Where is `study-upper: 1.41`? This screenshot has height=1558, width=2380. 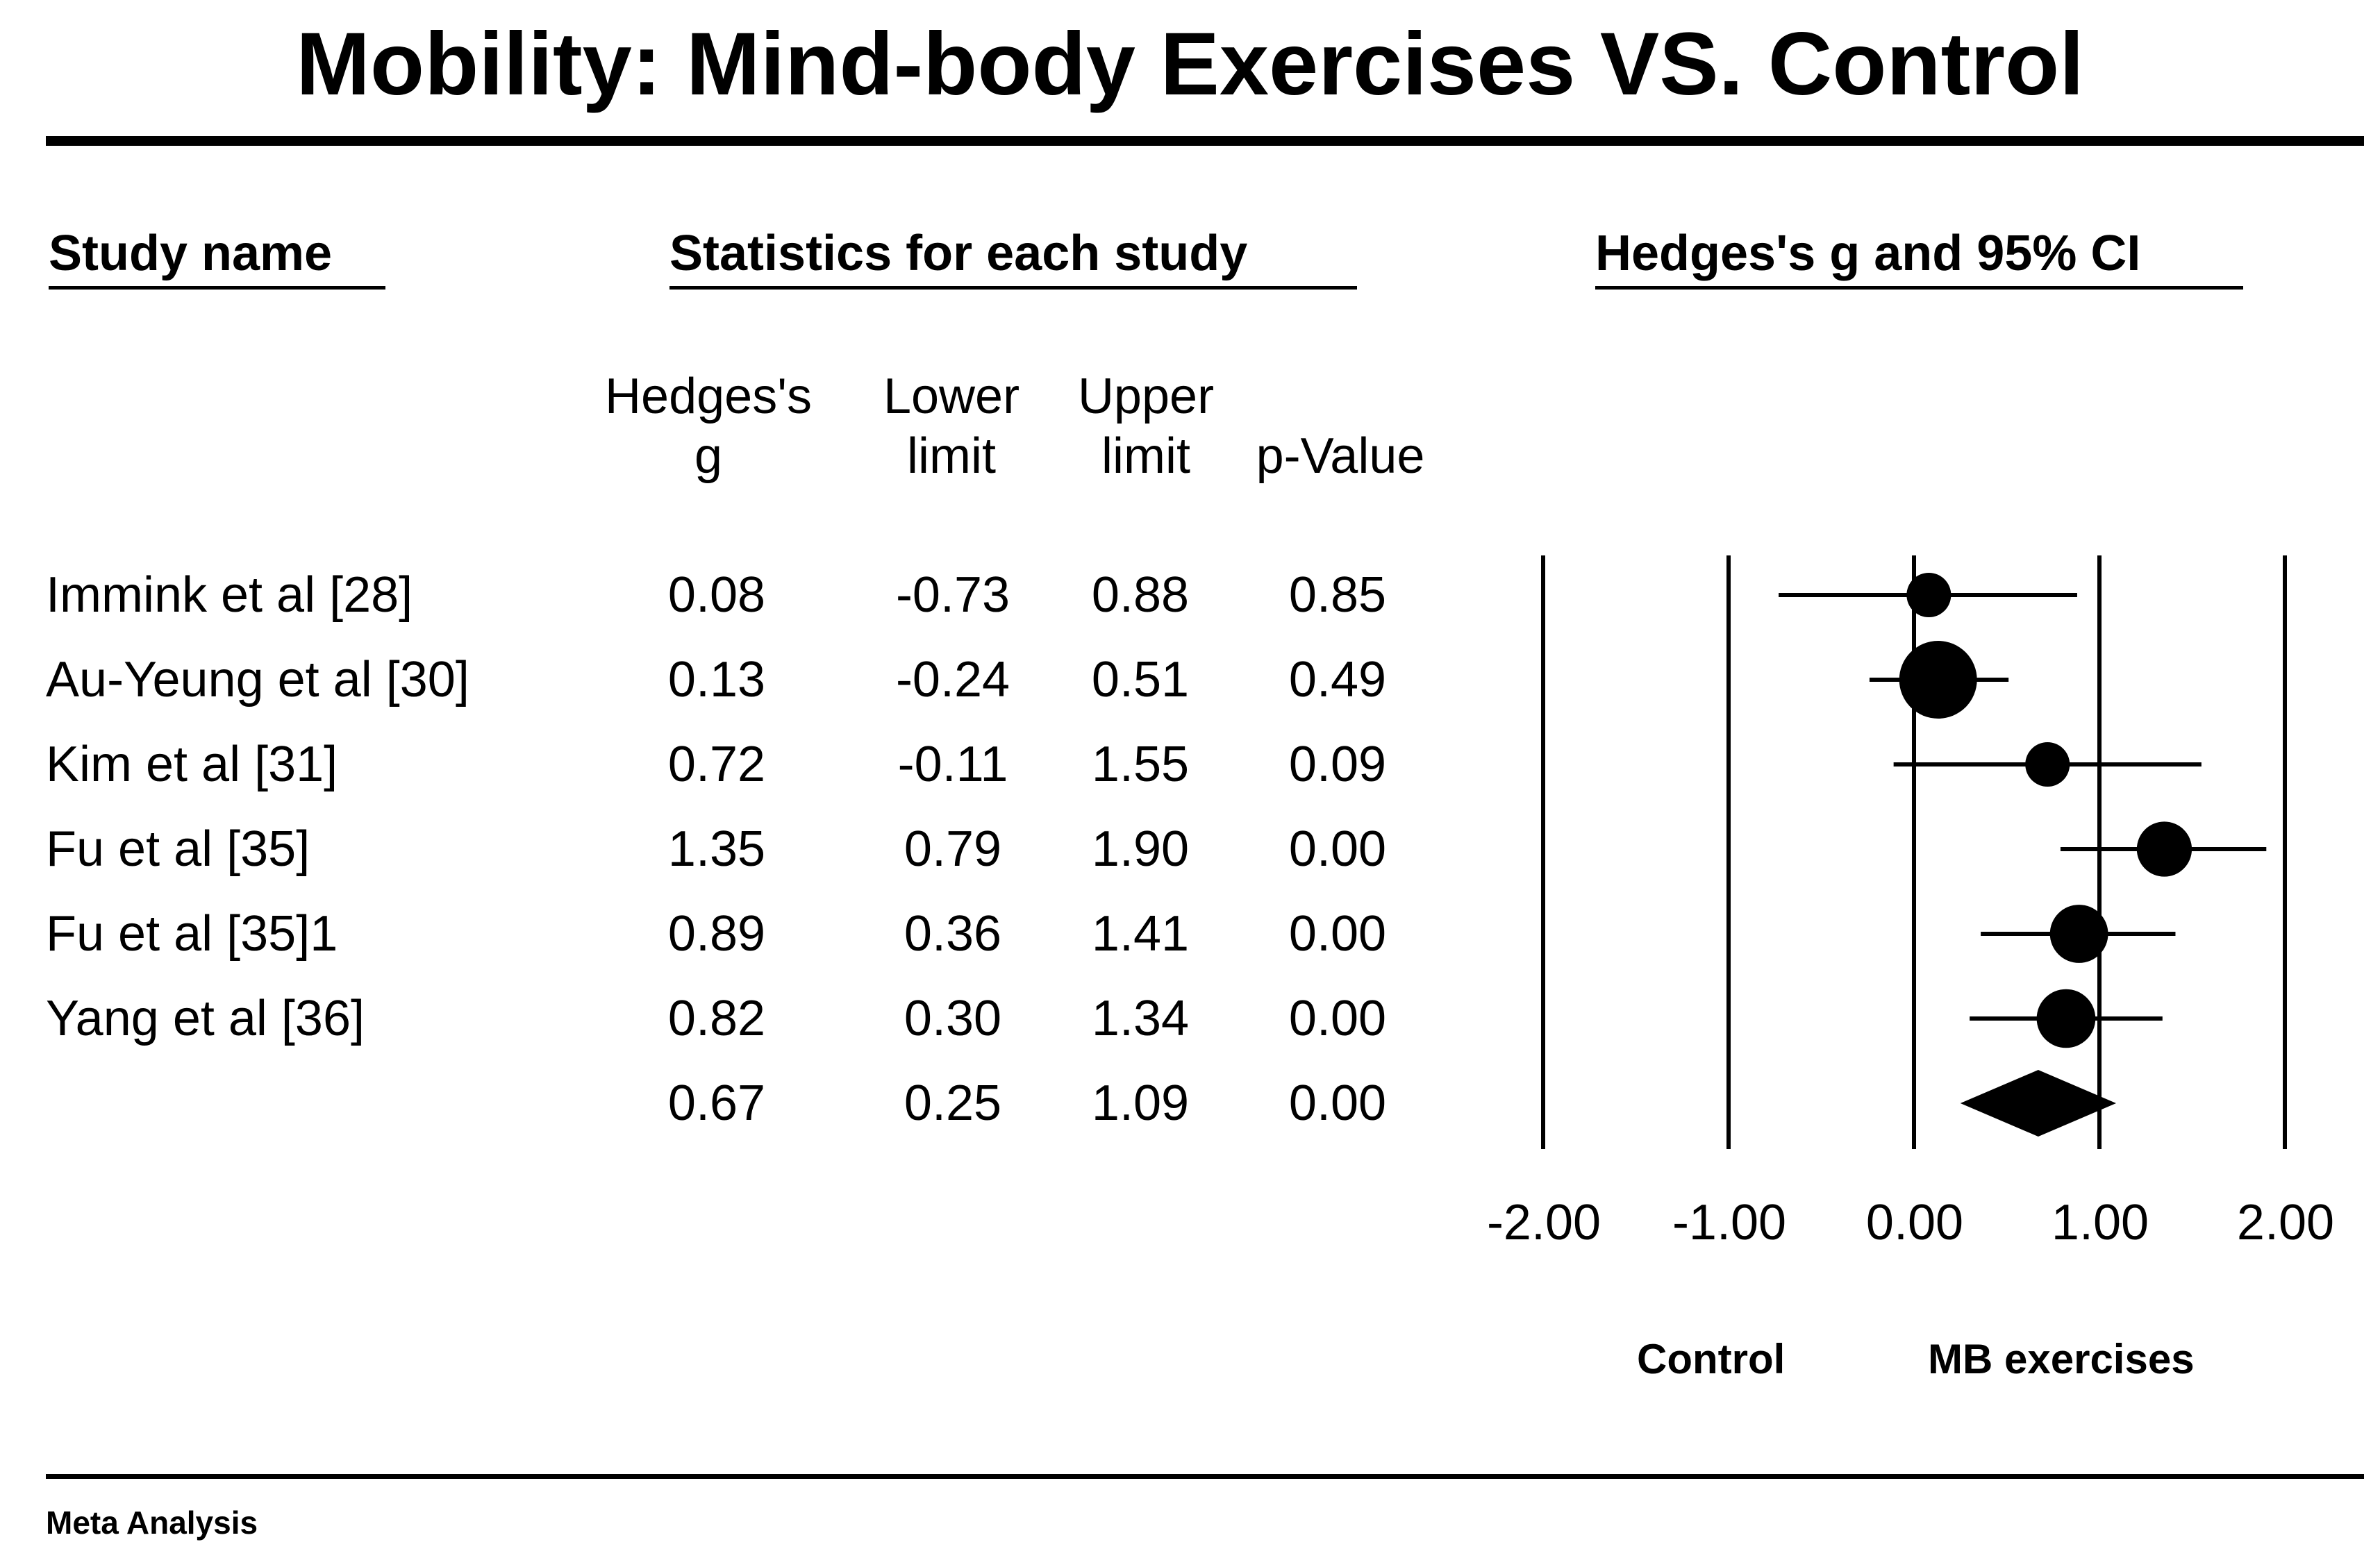
study-upper: 1.41 is located at coordinates (1140, 934).